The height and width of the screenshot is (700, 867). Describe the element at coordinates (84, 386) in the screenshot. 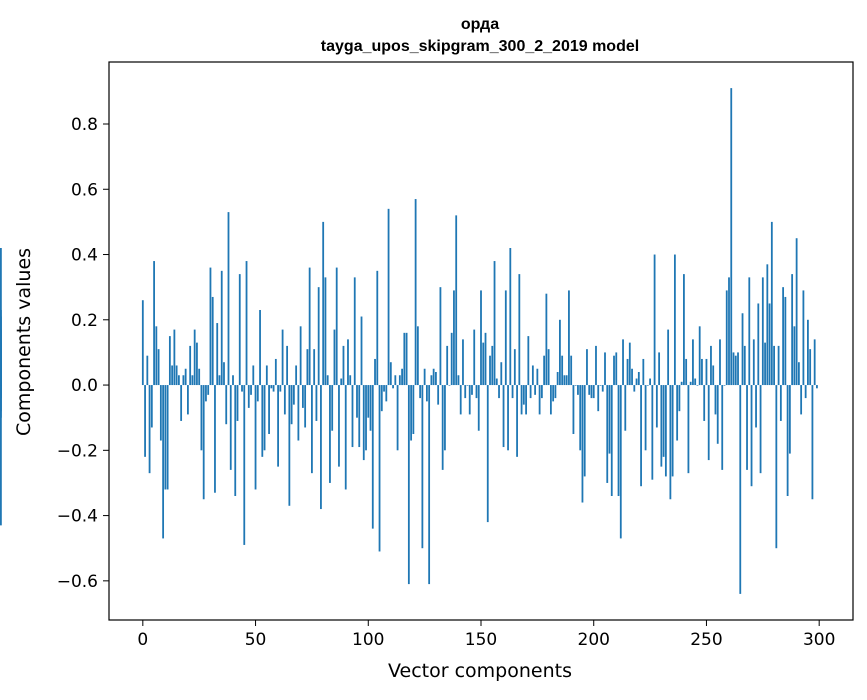

I see `y-tick-label: 0.0` at that location.